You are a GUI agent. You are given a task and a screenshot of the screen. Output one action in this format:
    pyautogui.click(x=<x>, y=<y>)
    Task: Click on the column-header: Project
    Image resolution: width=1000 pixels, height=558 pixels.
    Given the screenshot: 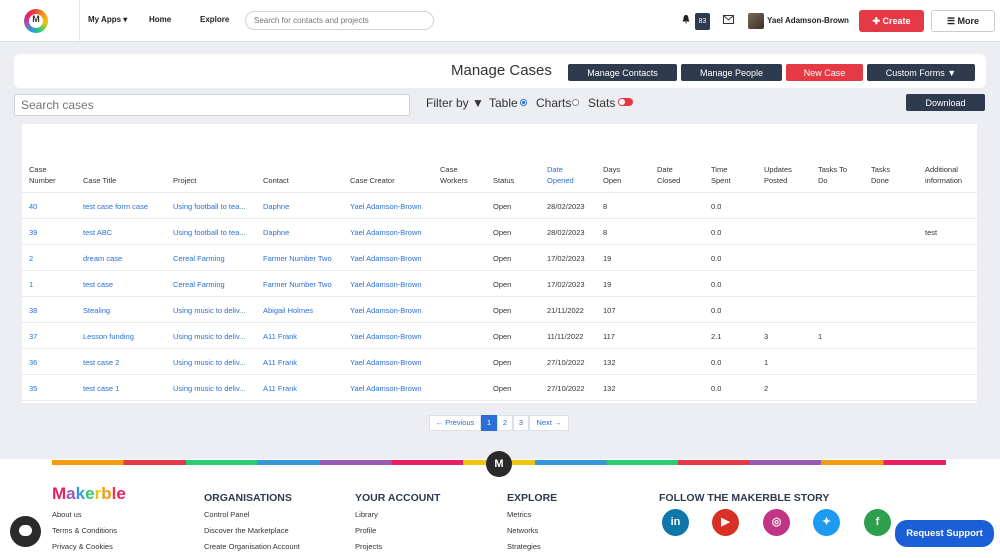 What is the action you would take?
    pyautogui.click(x=184, y=180)
    